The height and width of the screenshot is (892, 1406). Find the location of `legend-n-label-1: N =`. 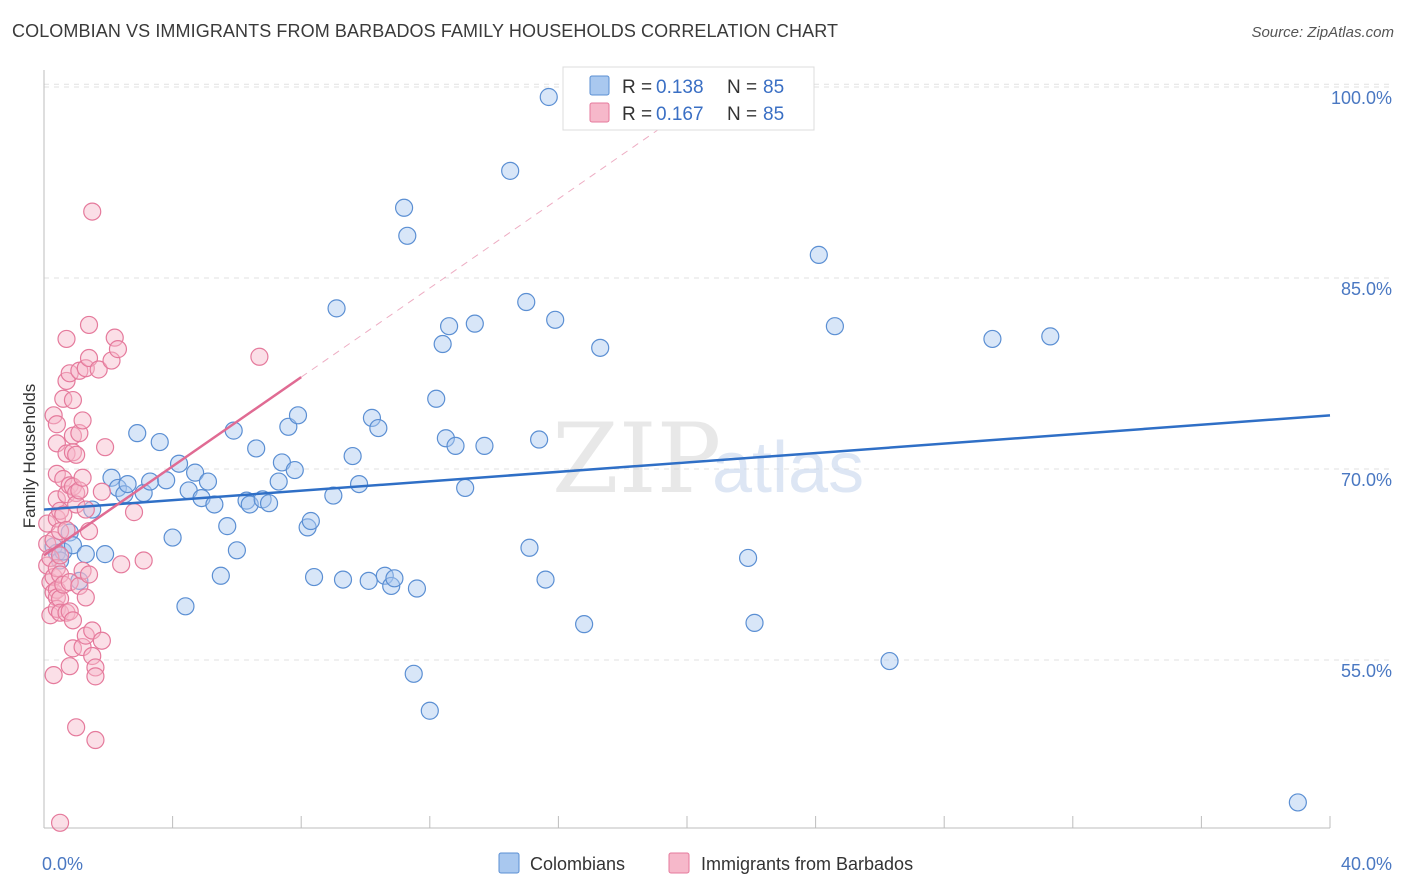

legend-n-label-1: N = is located at coordinates (742, 87).